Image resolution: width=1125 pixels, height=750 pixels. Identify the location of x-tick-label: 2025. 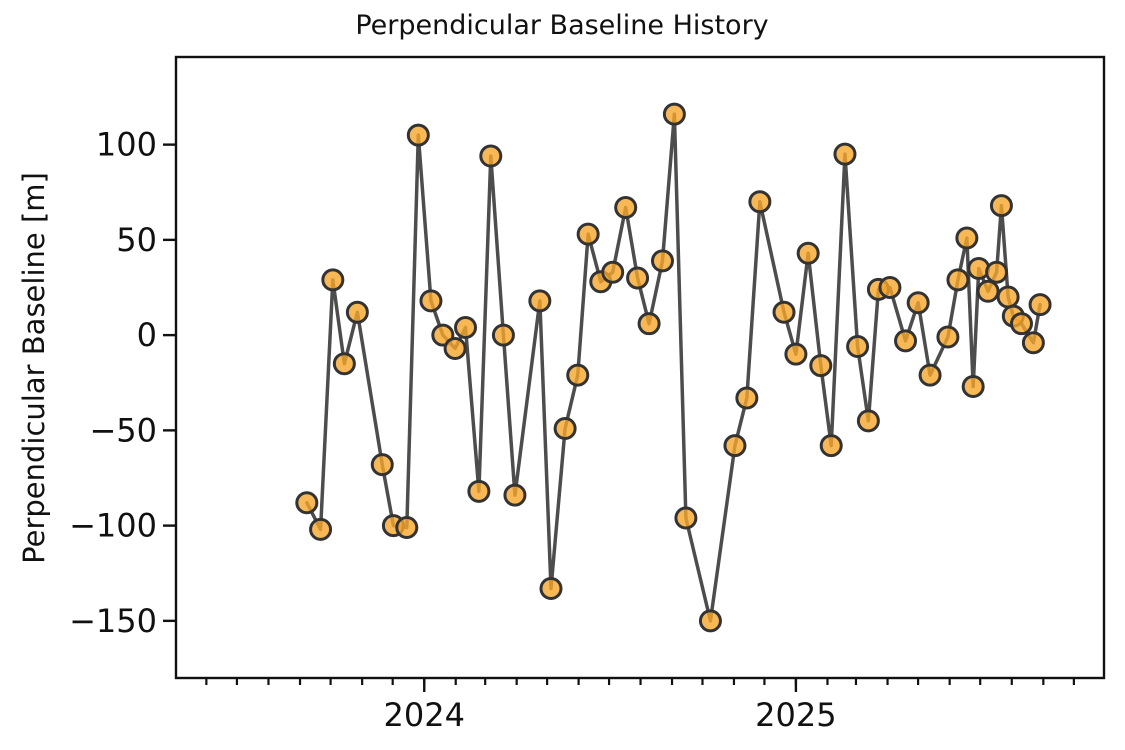
(795, 715).